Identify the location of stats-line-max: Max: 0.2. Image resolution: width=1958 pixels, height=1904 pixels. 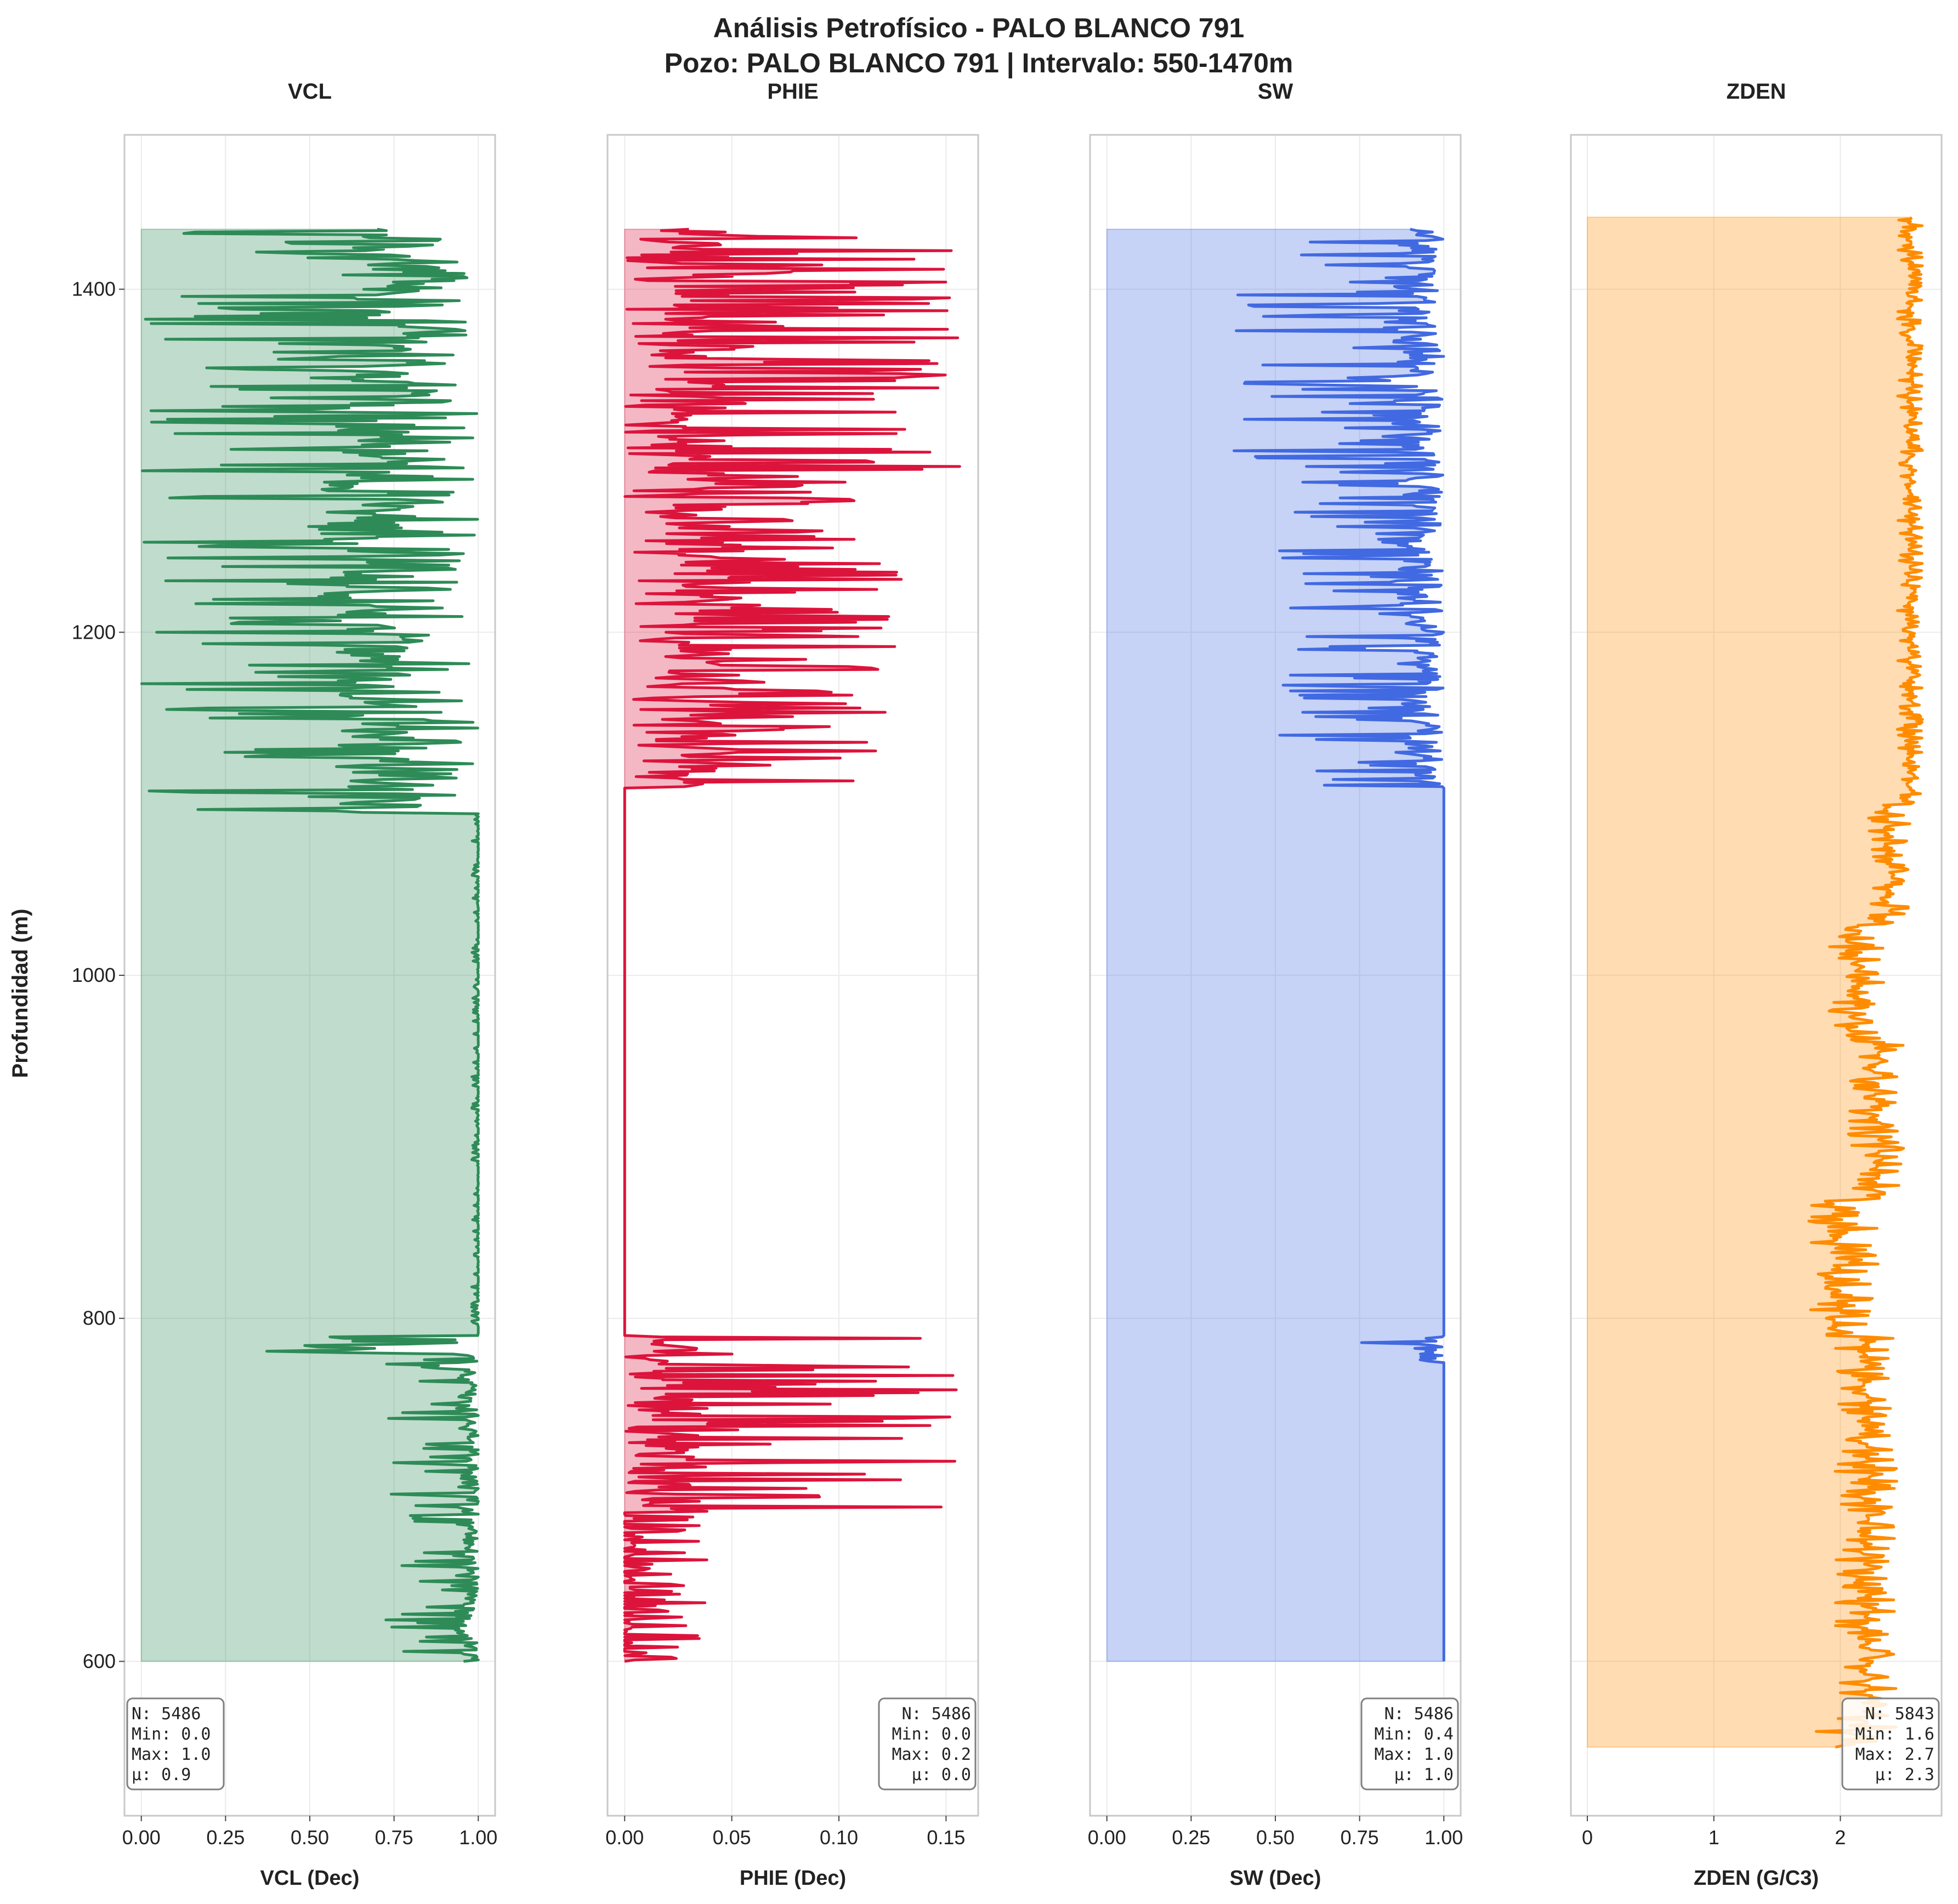
(932, 1754).